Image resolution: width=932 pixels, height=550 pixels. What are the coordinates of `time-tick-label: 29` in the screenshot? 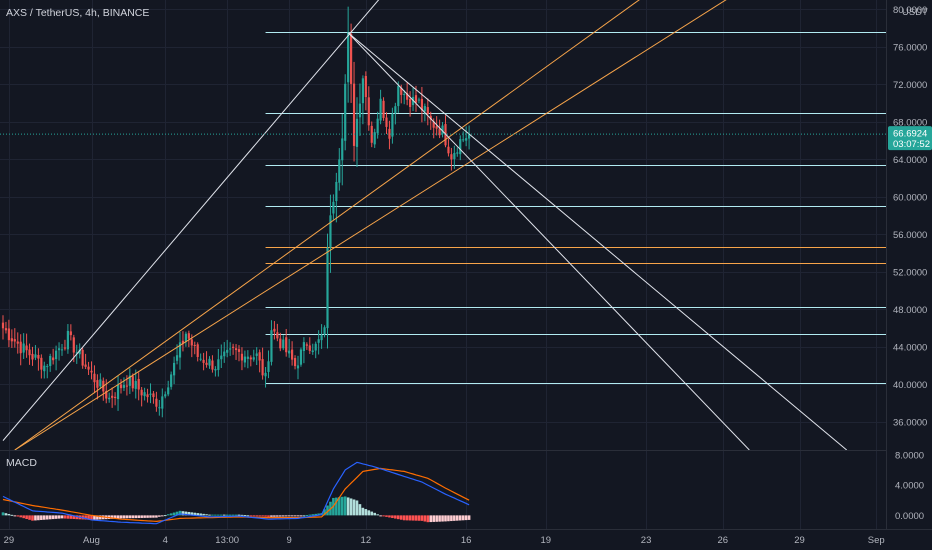 It's located at (9, 540).